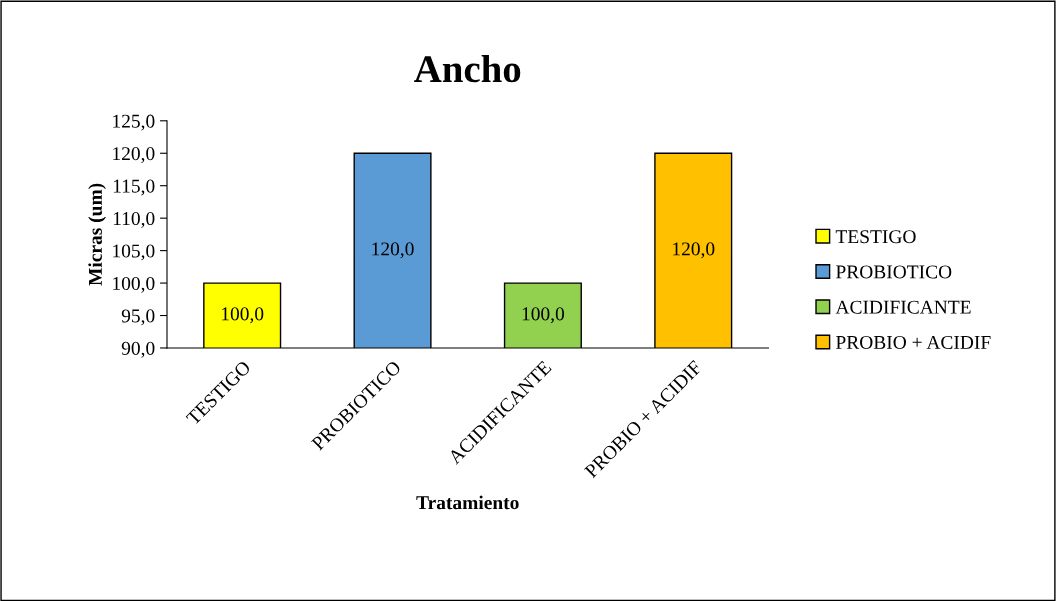  Describe the element at coordinates (134, 284) in the screenshot. I see `y-tick-label: 100,0` at that location.